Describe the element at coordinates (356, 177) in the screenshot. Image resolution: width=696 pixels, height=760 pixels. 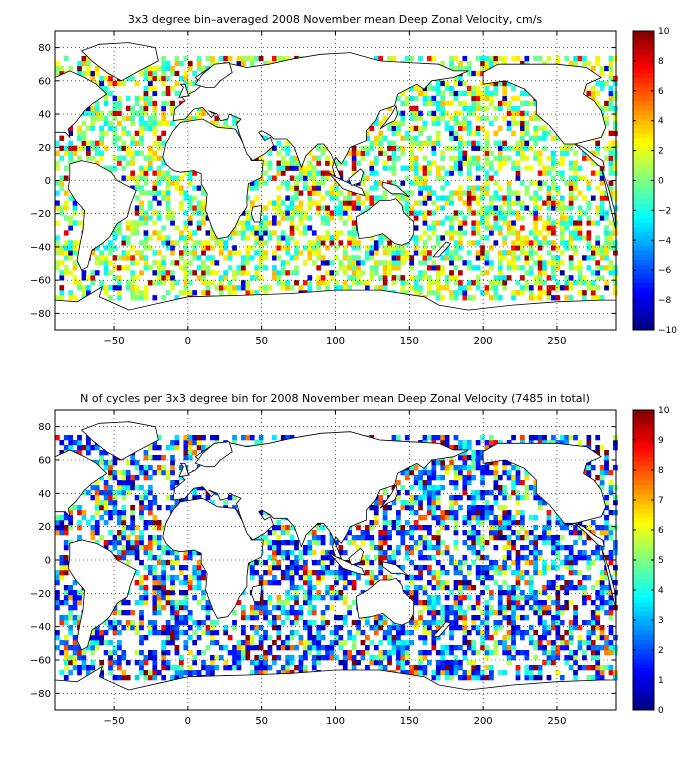
I see `landmass` at that location.